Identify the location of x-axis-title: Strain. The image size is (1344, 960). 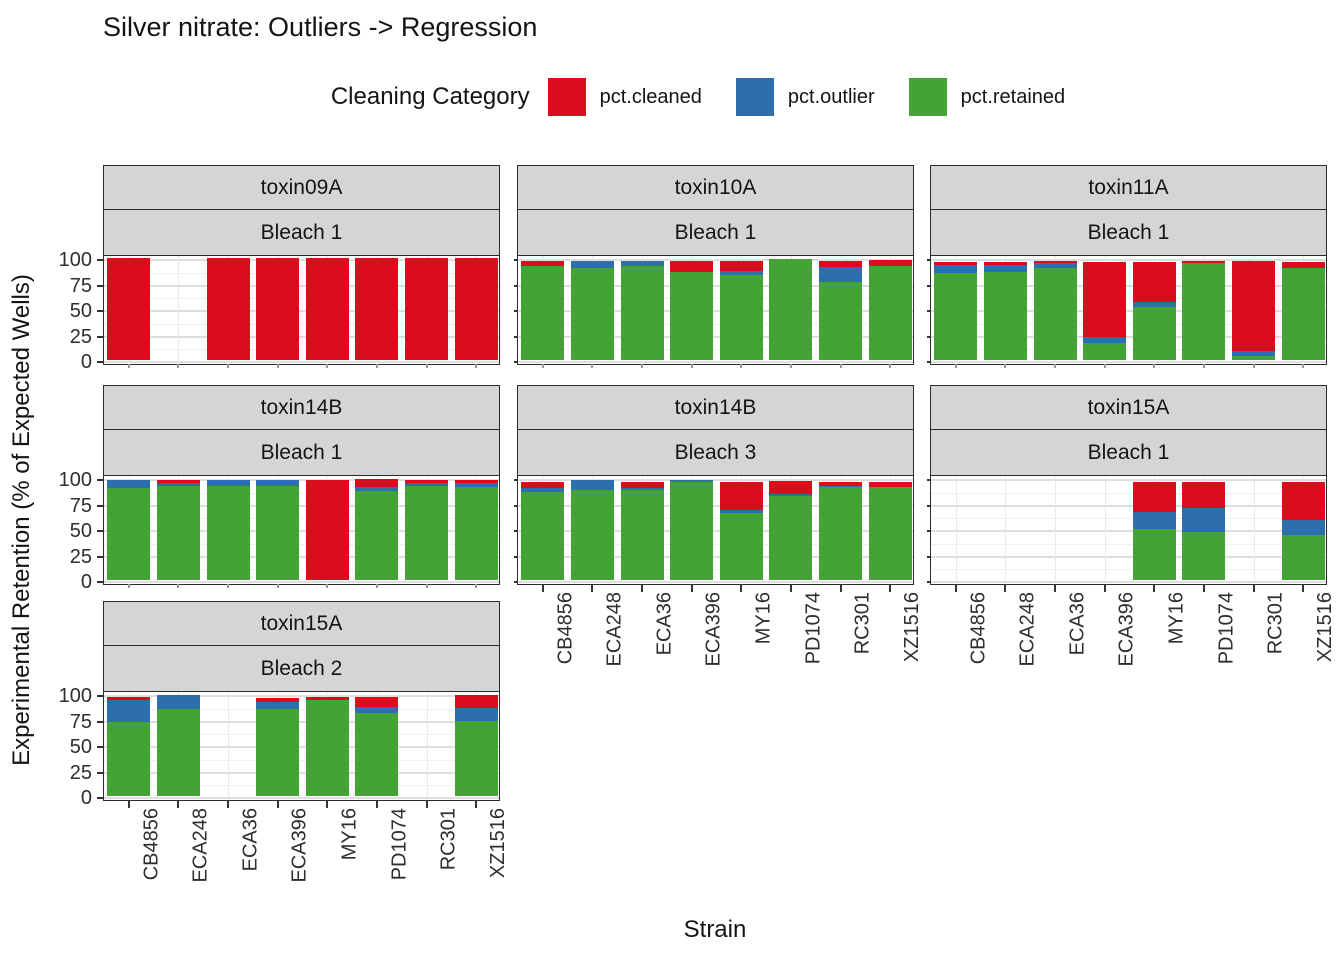
(715, 929).